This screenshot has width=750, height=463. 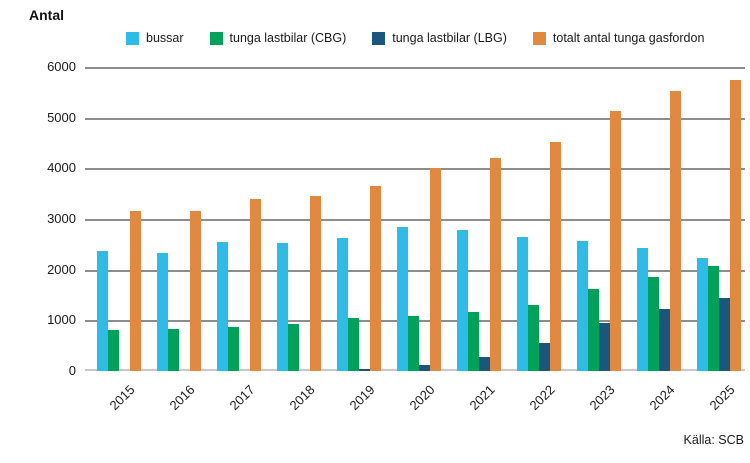 What do you see at coordinates (302, 398) in the screenshot?
I see `x-tick-label: 2018` at bounding box center [302, 398].